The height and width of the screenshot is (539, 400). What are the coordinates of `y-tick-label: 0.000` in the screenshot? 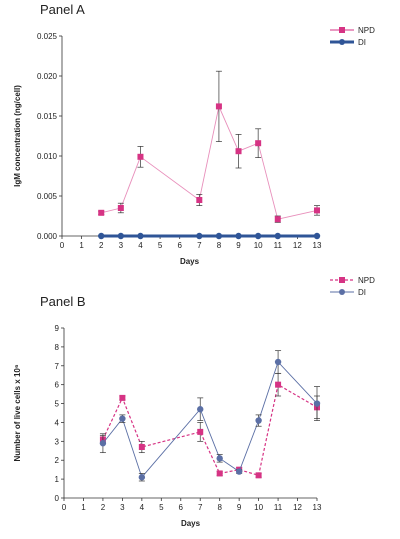 It's located at (47, 236).